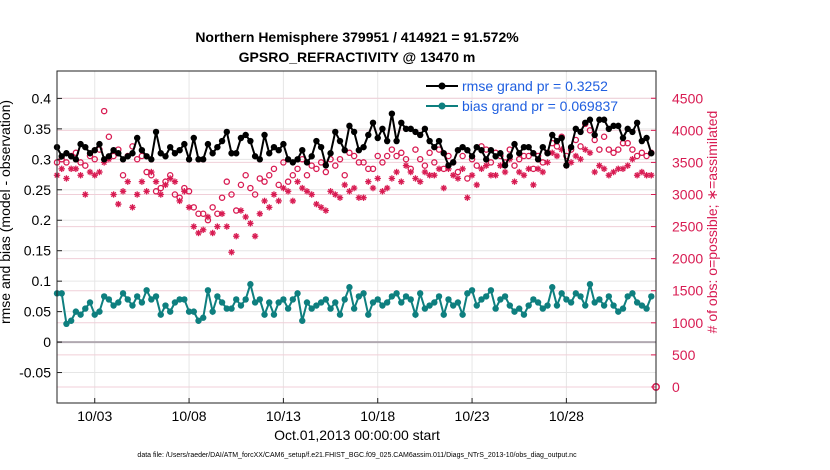  I want to click on y-right-tick-label: 1000, so click(687, 323).